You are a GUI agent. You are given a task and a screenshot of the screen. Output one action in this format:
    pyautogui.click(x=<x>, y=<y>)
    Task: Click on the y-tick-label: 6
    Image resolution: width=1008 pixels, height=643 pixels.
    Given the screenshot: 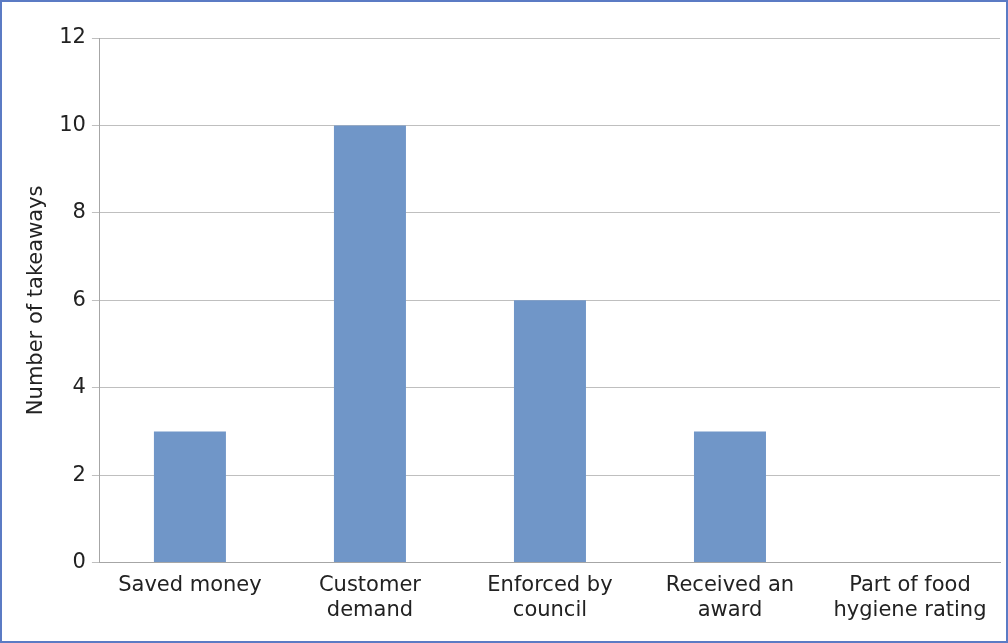 What is the action you would take?
    pyautogui.click(x=79, y=298)
    